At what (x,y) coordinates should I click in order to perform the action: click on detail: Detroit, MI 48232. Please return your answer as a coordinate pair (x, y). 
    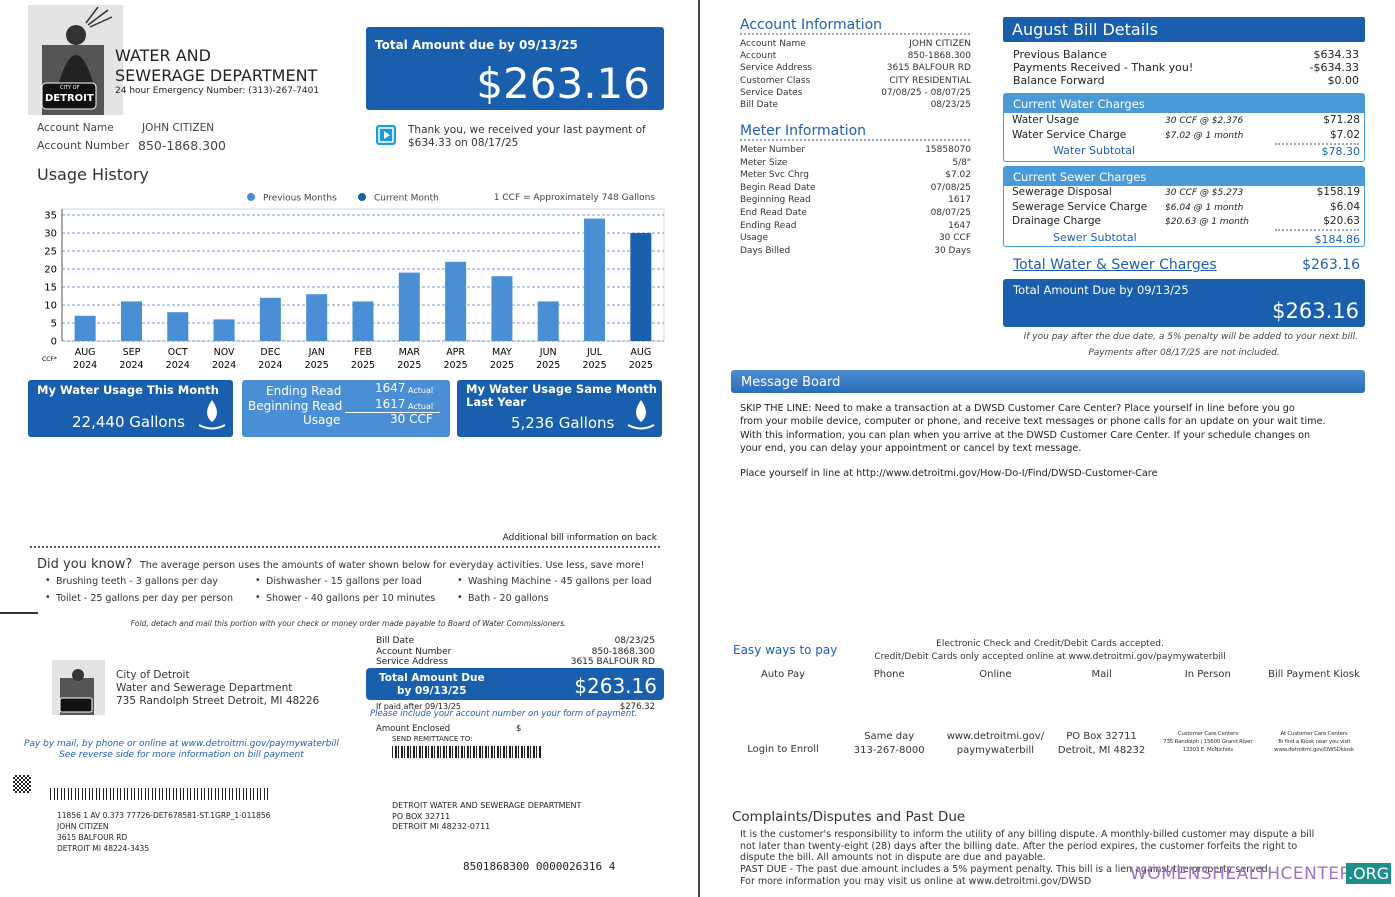
    Looking at the image, I should click on (1101, 750).